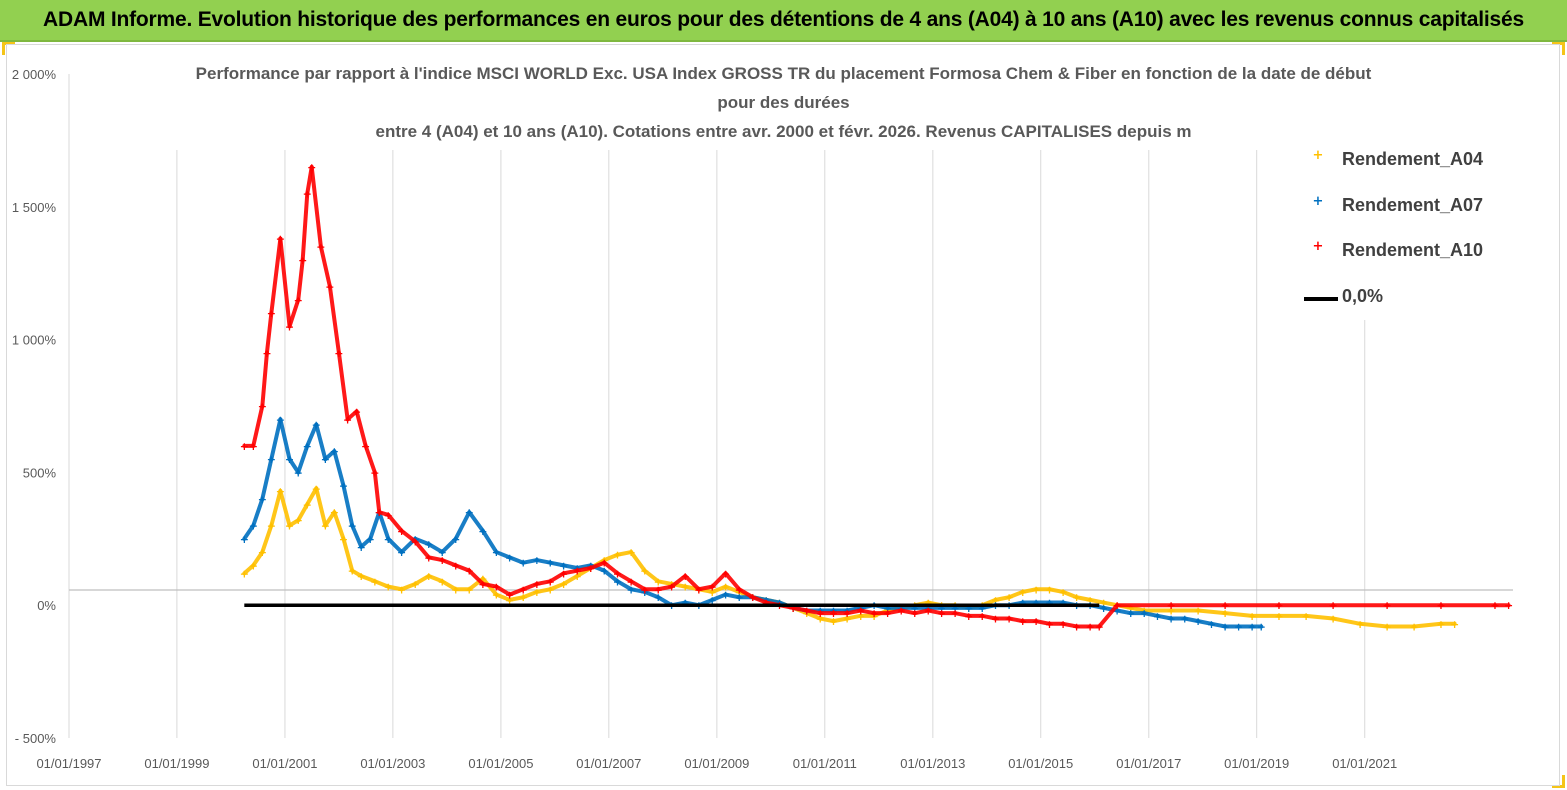  Describe the element at coordinates (36, 738) in the screenshot. I see `y-tick-label: - 500%` at that location.